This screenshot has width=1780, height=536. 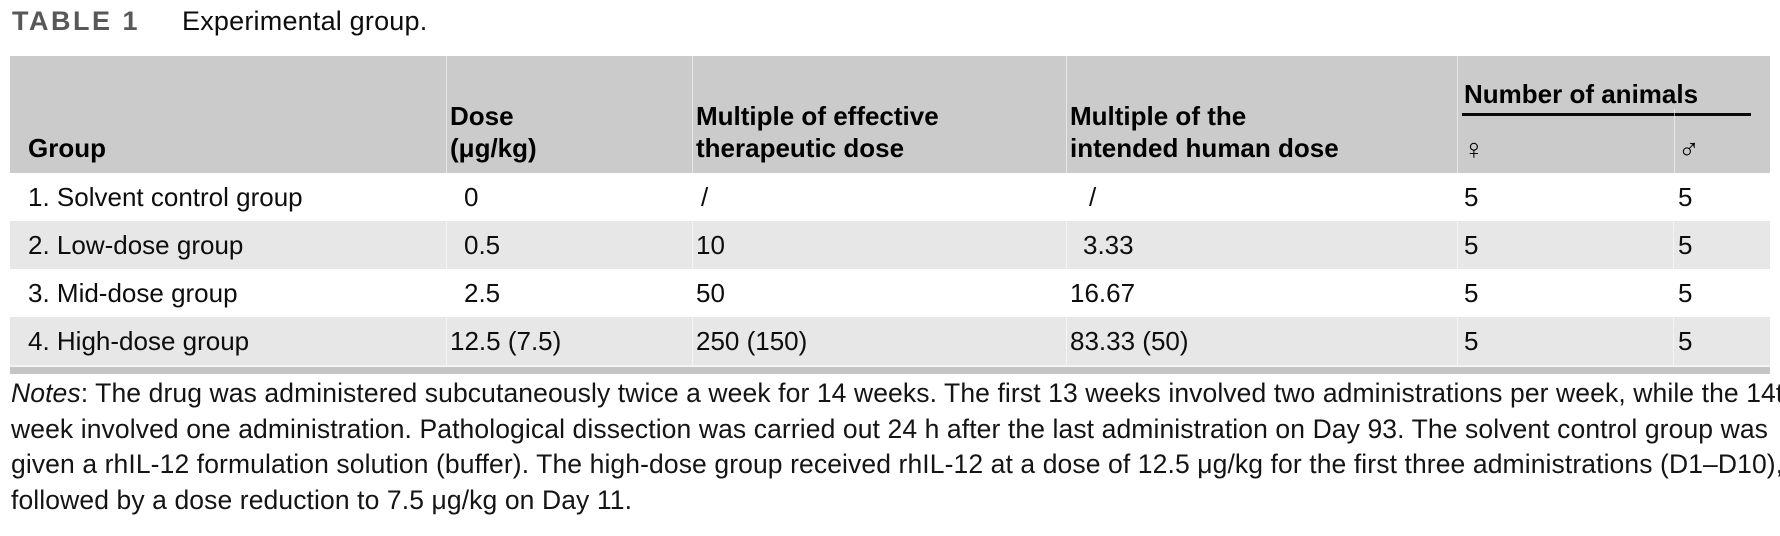 What do you see at coordinates (569, 197) in the screenshot?
I see `dose-cell: 0` at bounding box center [569, 197].